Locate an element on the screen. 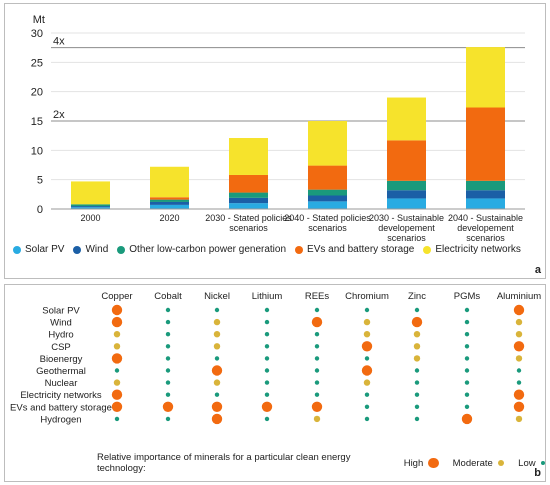 This screenshot has height=485, width=550. column-header: REEs is located at coordinates (317, 296).